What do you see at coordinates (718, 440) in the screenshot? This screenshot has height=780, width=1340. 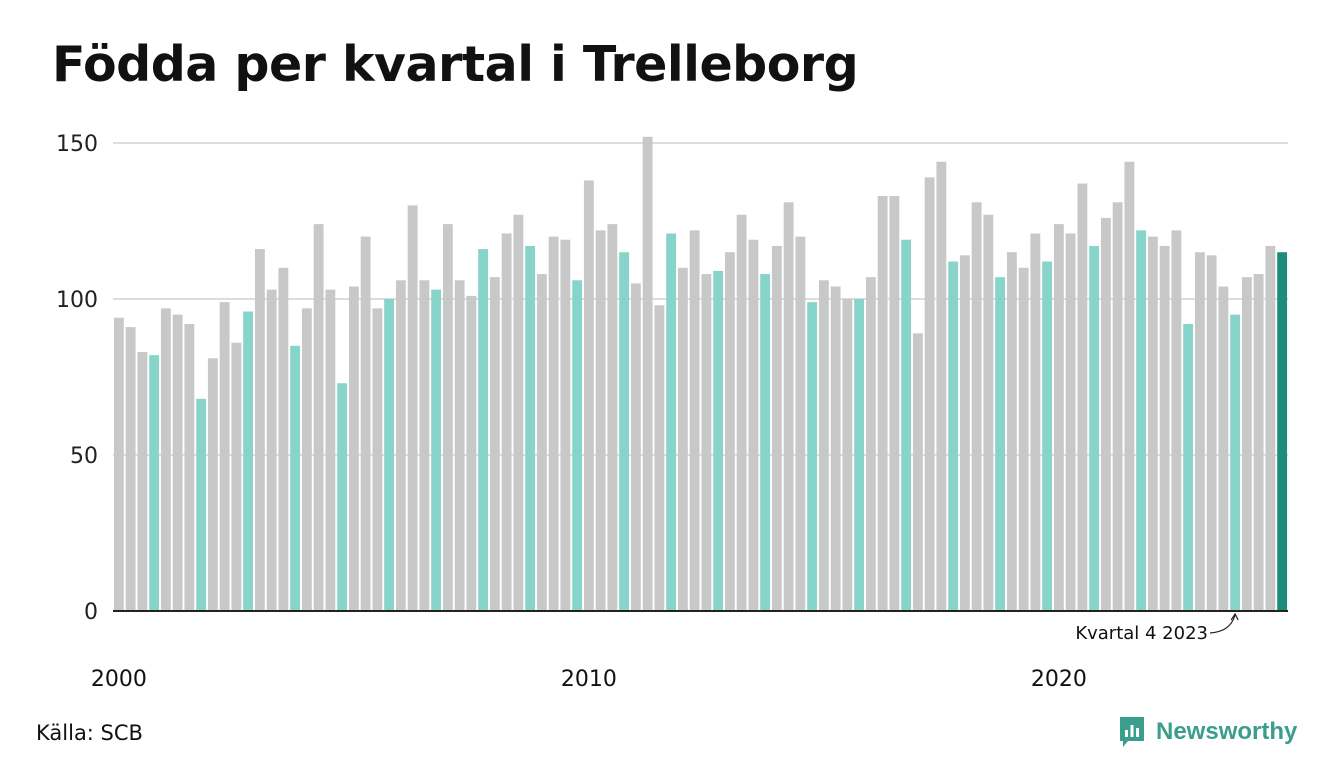 I see `bar-2012-q4` at bounding box center [718, 440].